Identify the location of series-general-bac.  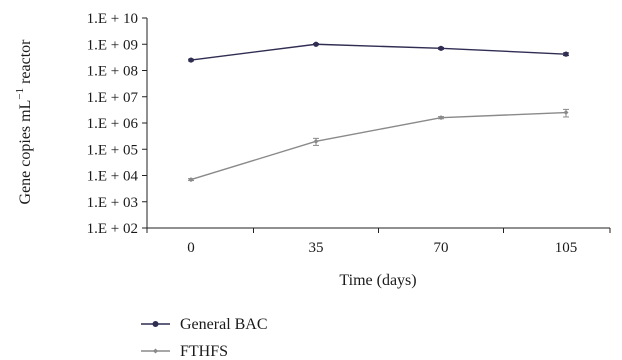
(378, 52).